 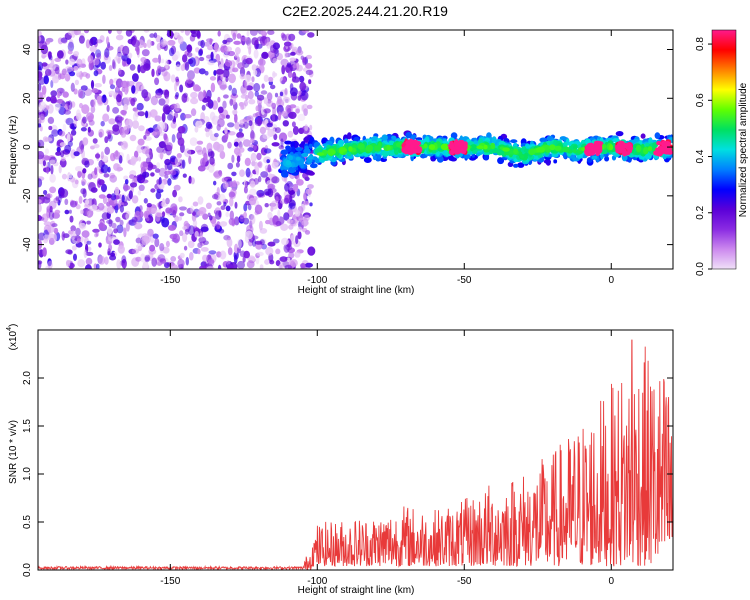 What do you see at coordinates (12, 337) in the screenshot?
I see `snr-multiplier: (x104)` at bounding box center [12, 337].